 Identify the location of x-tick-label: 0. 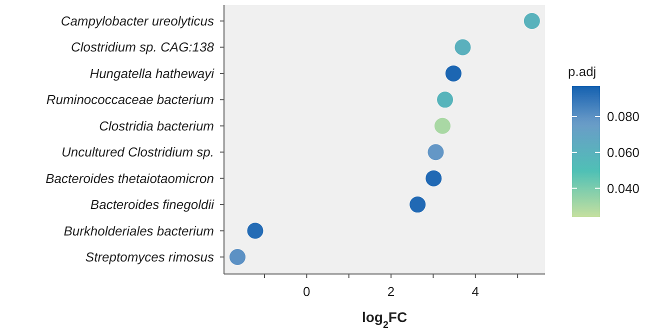
(306, 291).